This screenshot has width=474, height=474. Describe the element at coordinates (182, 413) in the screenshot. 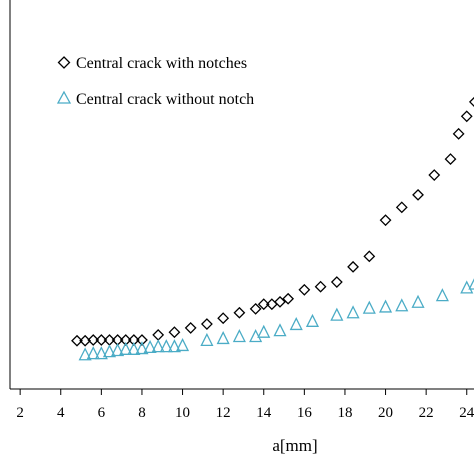

I see `x-tick-label: 10` at that location.